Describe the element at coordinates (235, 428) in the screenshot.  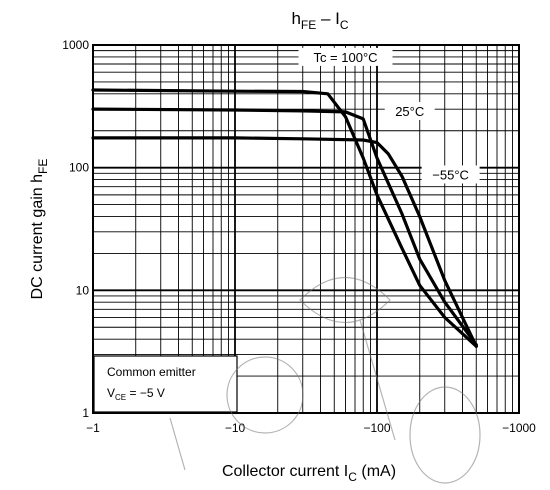
I see `x-tick-label: −10` at that location.